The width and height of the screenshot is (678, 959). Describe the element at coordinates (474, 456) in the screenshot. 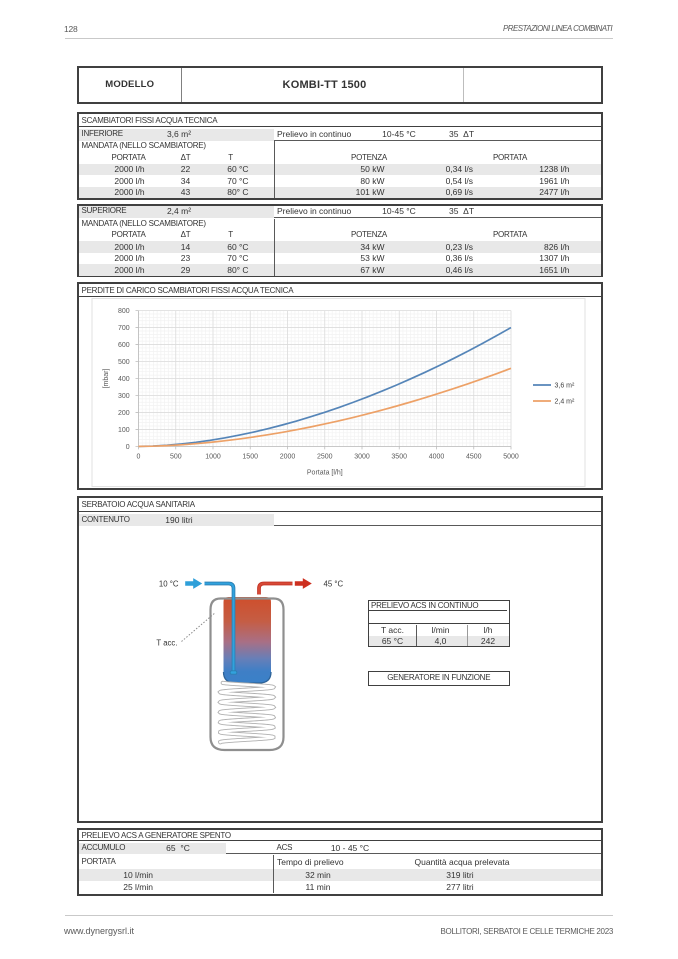

I see `svg-text: 4500` at that location.